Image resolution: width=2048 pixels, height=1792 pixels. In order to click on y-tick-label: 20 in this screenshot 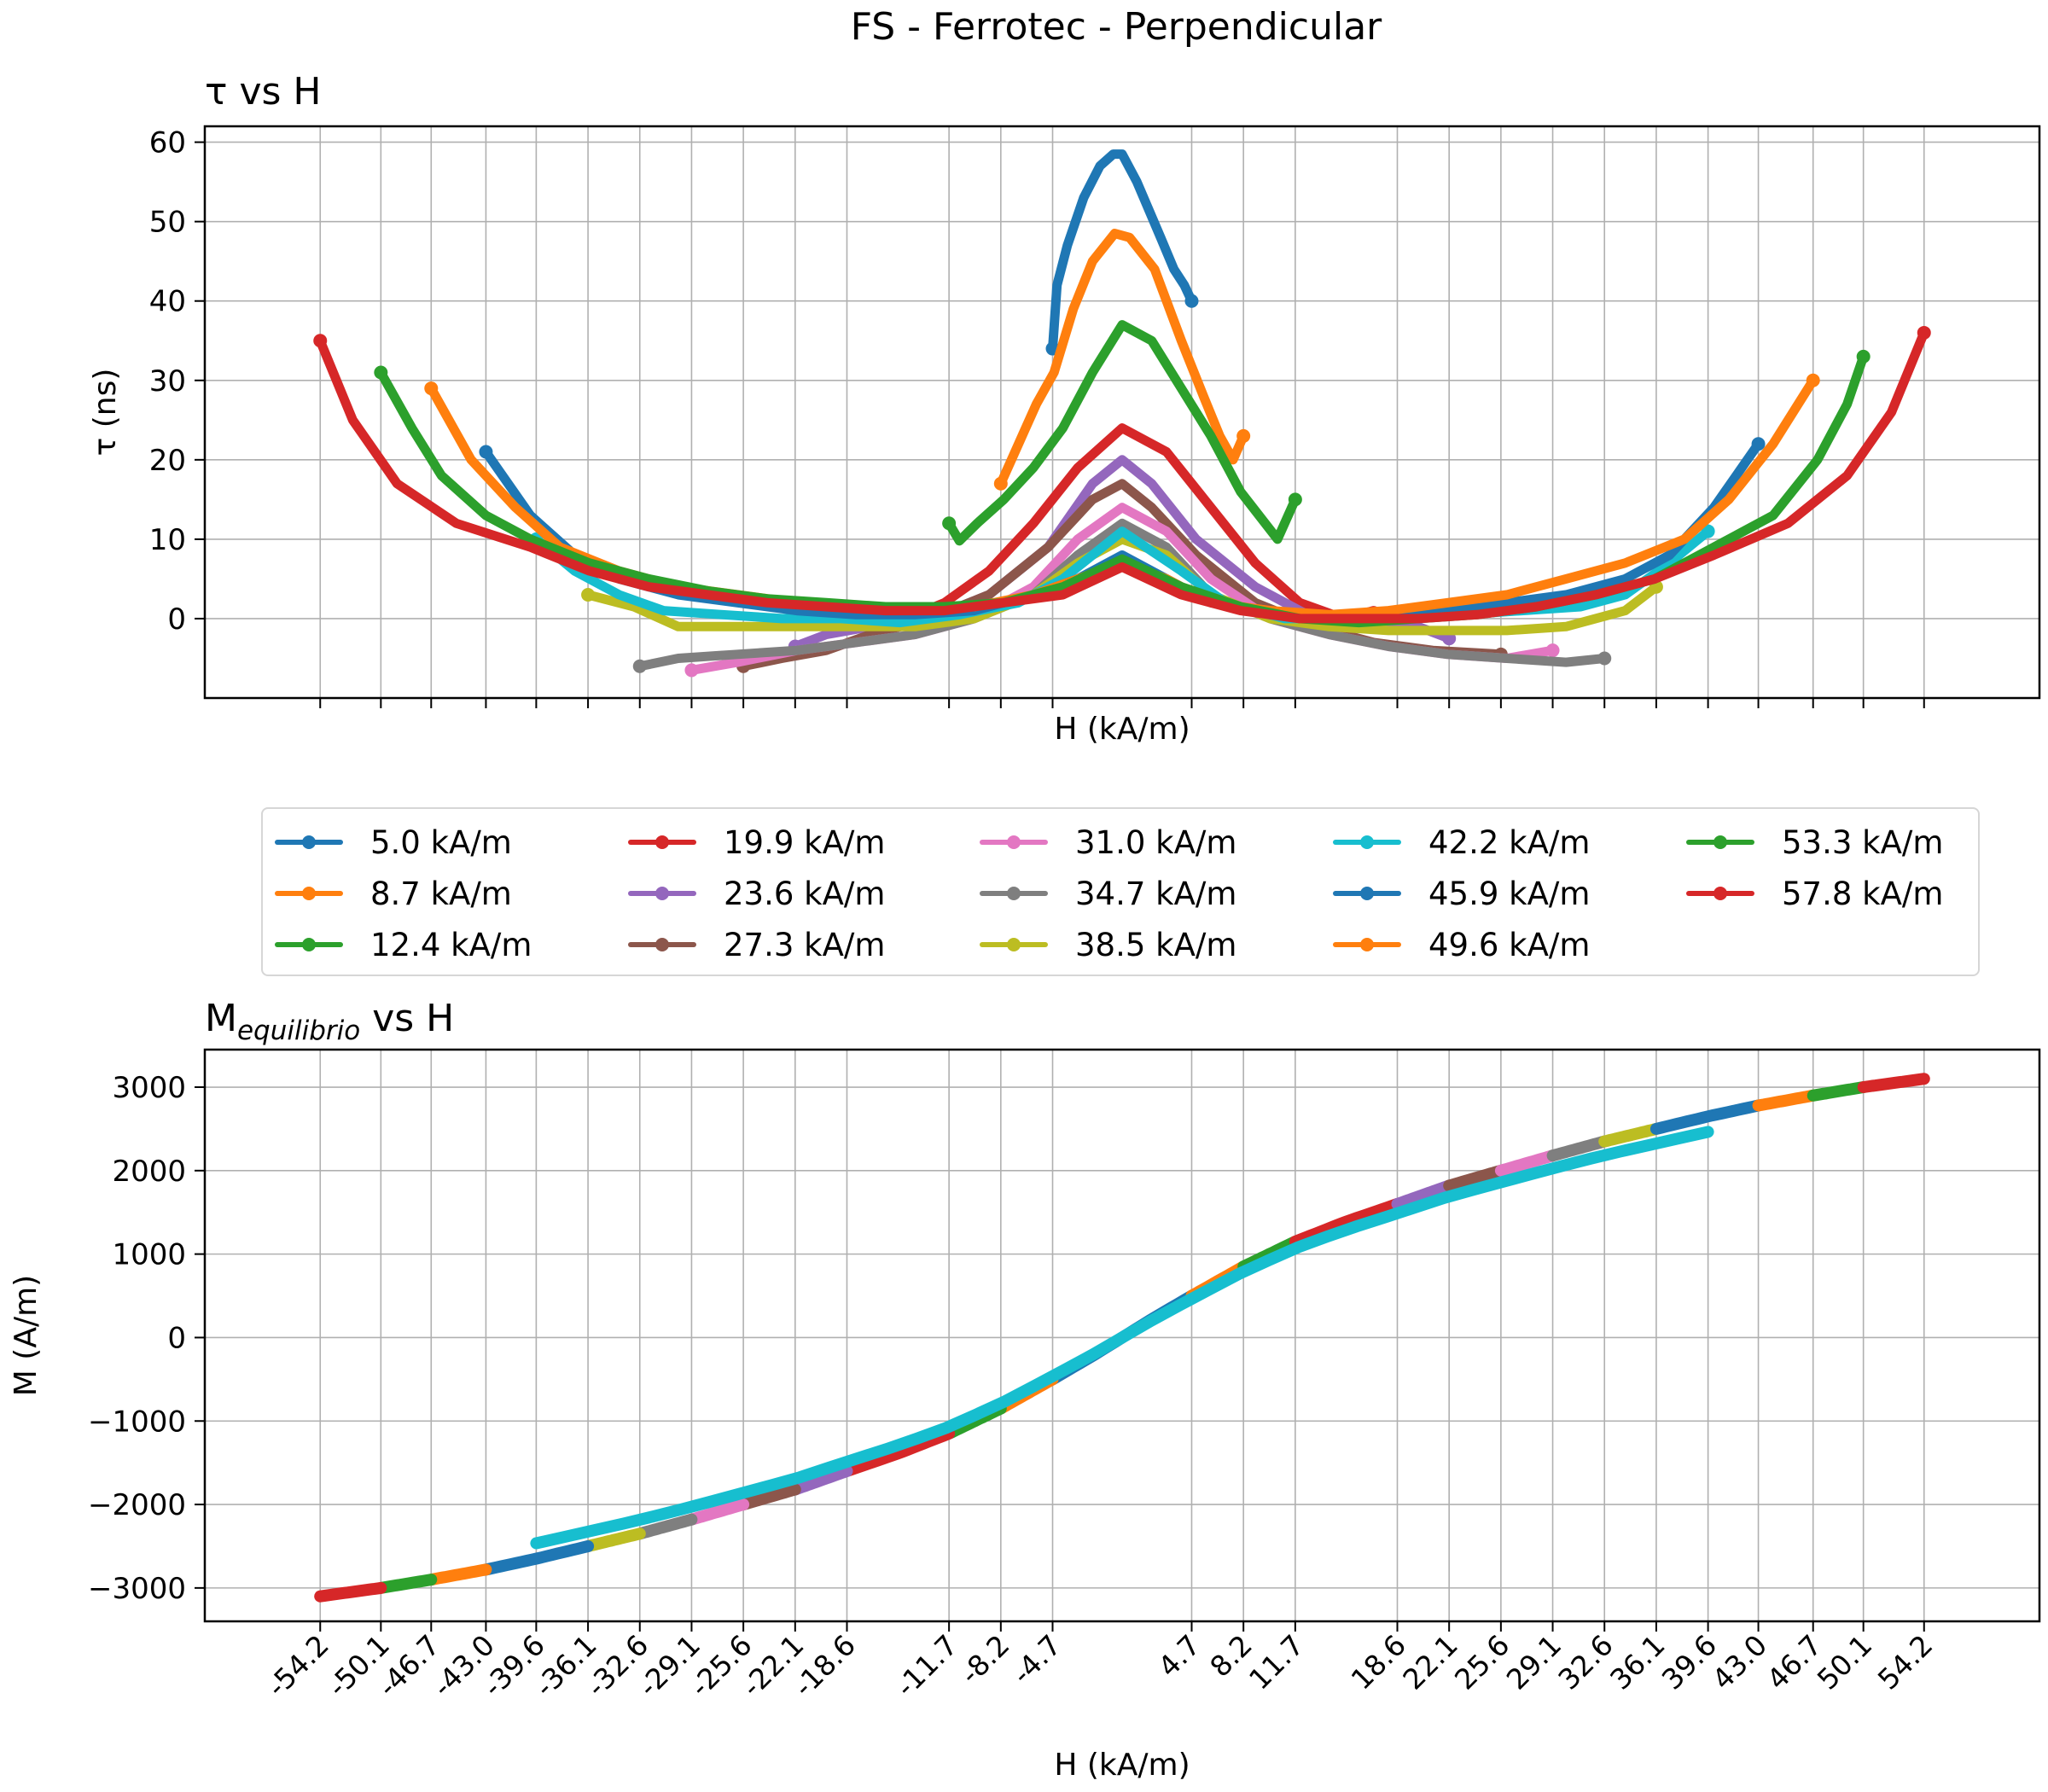, I will do `click(167, 461)`.